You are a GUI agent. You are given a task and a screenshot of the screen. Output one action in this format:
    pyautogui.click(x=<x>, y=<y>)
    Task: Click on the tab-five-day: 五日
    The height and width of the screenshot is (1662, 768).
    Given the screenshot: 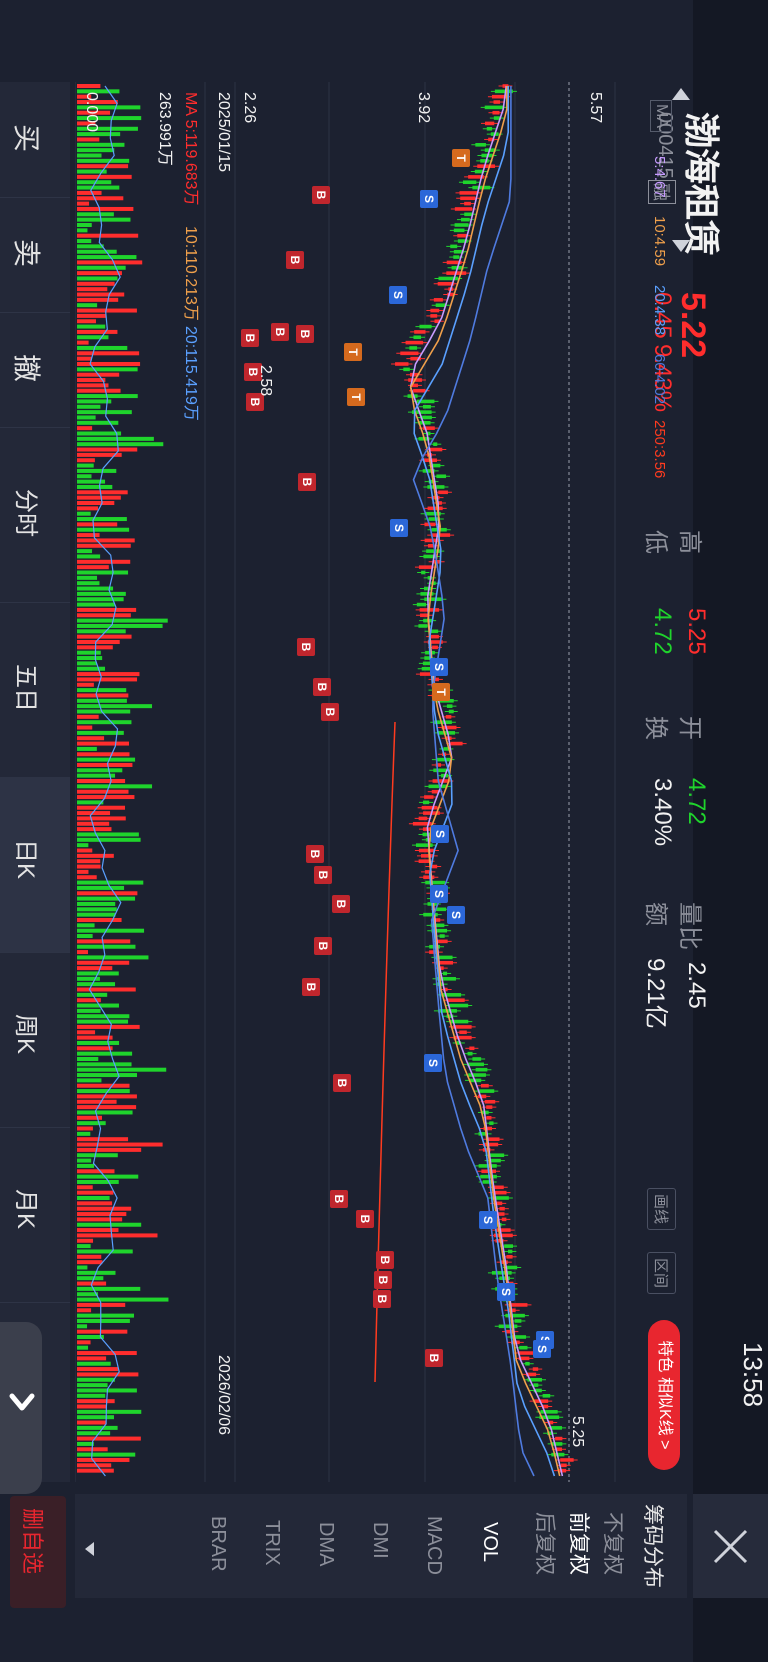 What is the action you would take?
    pyautogui.click(x=35, y=690)
    